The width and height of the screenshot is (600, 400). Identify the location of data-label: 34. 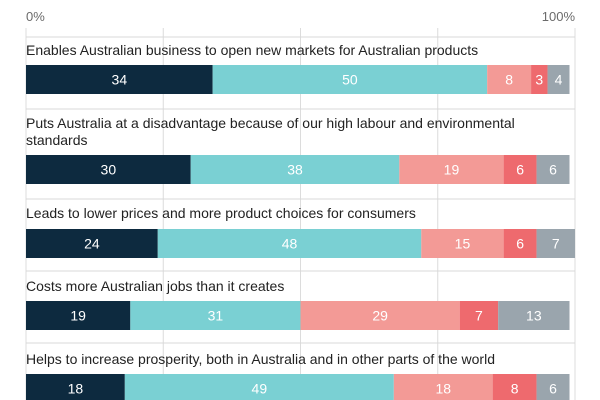
(120, 80).